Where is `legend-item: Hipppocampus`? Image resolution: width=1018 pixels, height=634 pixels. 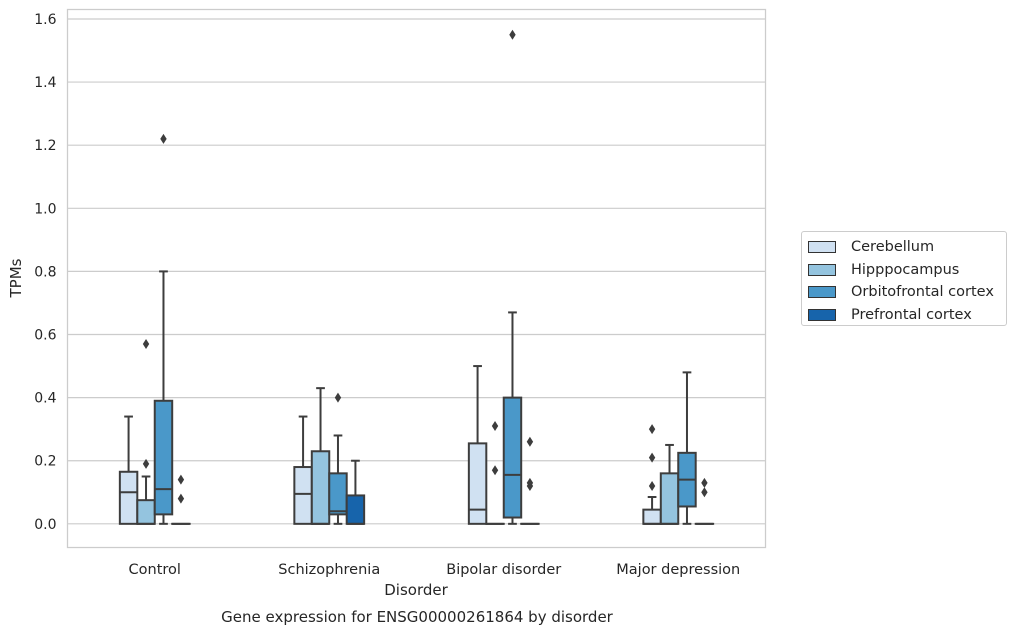 legend-item: Hipppocampus is located at coordinates (907, 270).